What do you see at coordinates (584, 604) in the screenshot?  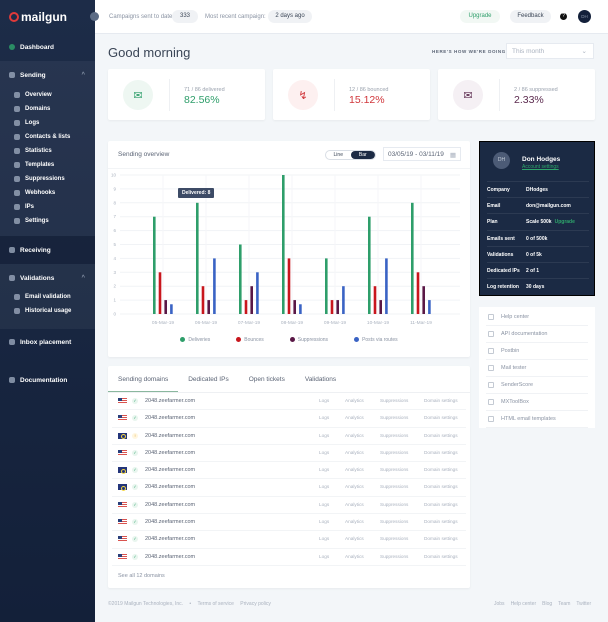 I see `twitter-link: Twitter` at bounding box center [584, 604].